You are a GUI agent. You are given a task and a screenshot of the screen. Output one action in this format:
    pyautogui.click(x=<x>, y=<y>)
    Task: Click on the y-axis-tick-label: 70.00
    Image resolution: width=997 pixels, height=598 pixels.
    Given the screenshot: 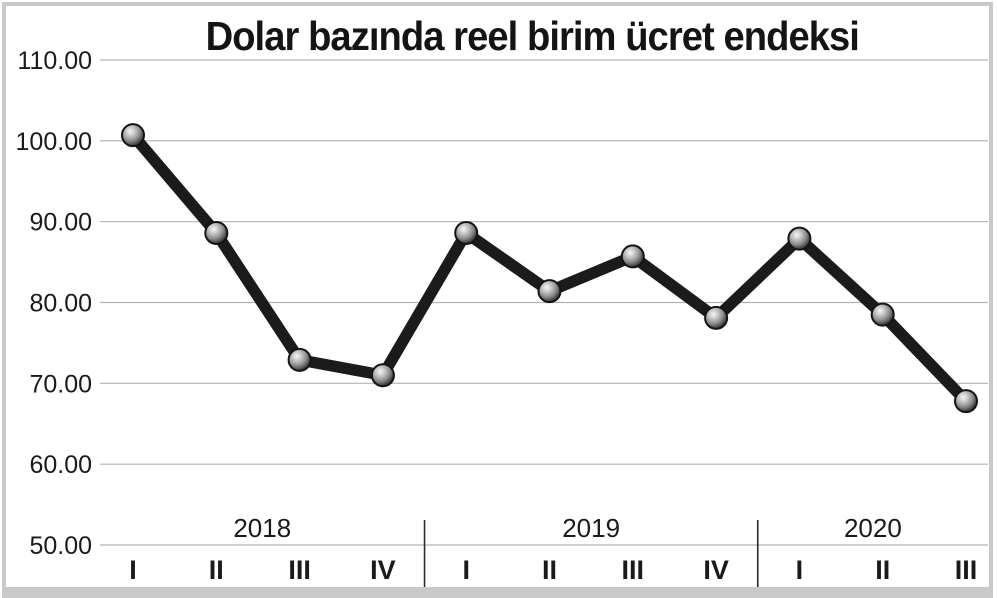 What is the action you would take?
    pyautogui.click(x=60, y=384)
    